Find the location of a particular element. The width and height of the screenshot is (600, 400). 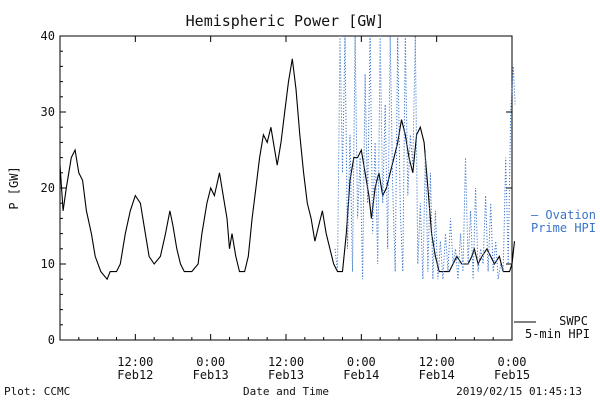

y-tick-label: 10 is located at coordinates (48, 264).